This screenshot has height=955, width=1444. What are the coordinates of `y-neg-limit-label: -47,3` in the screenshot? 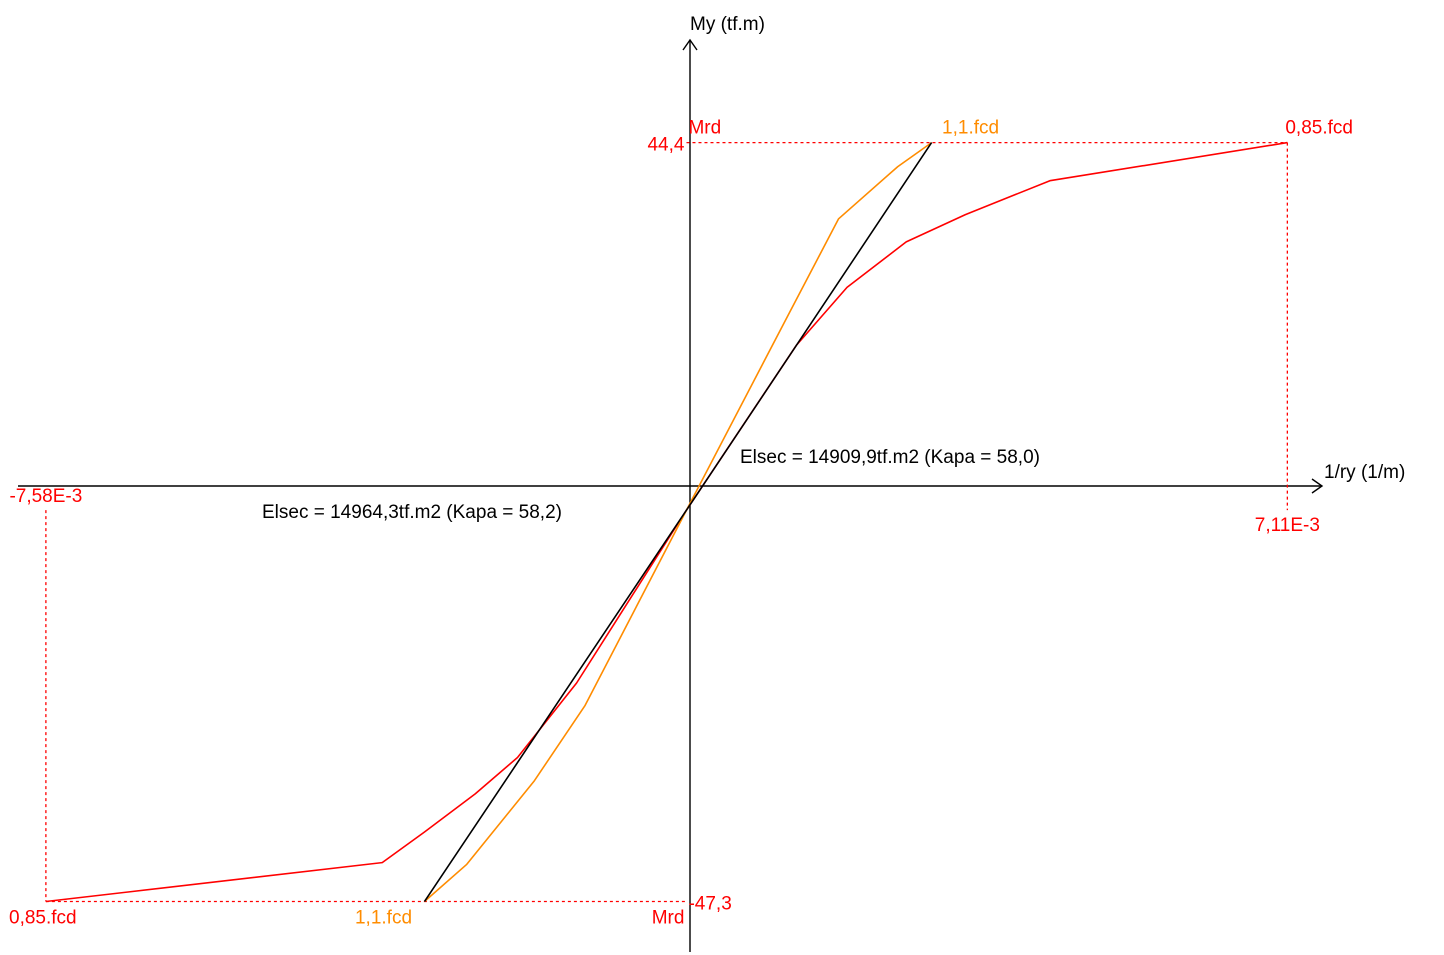 It's located at (709, 904).